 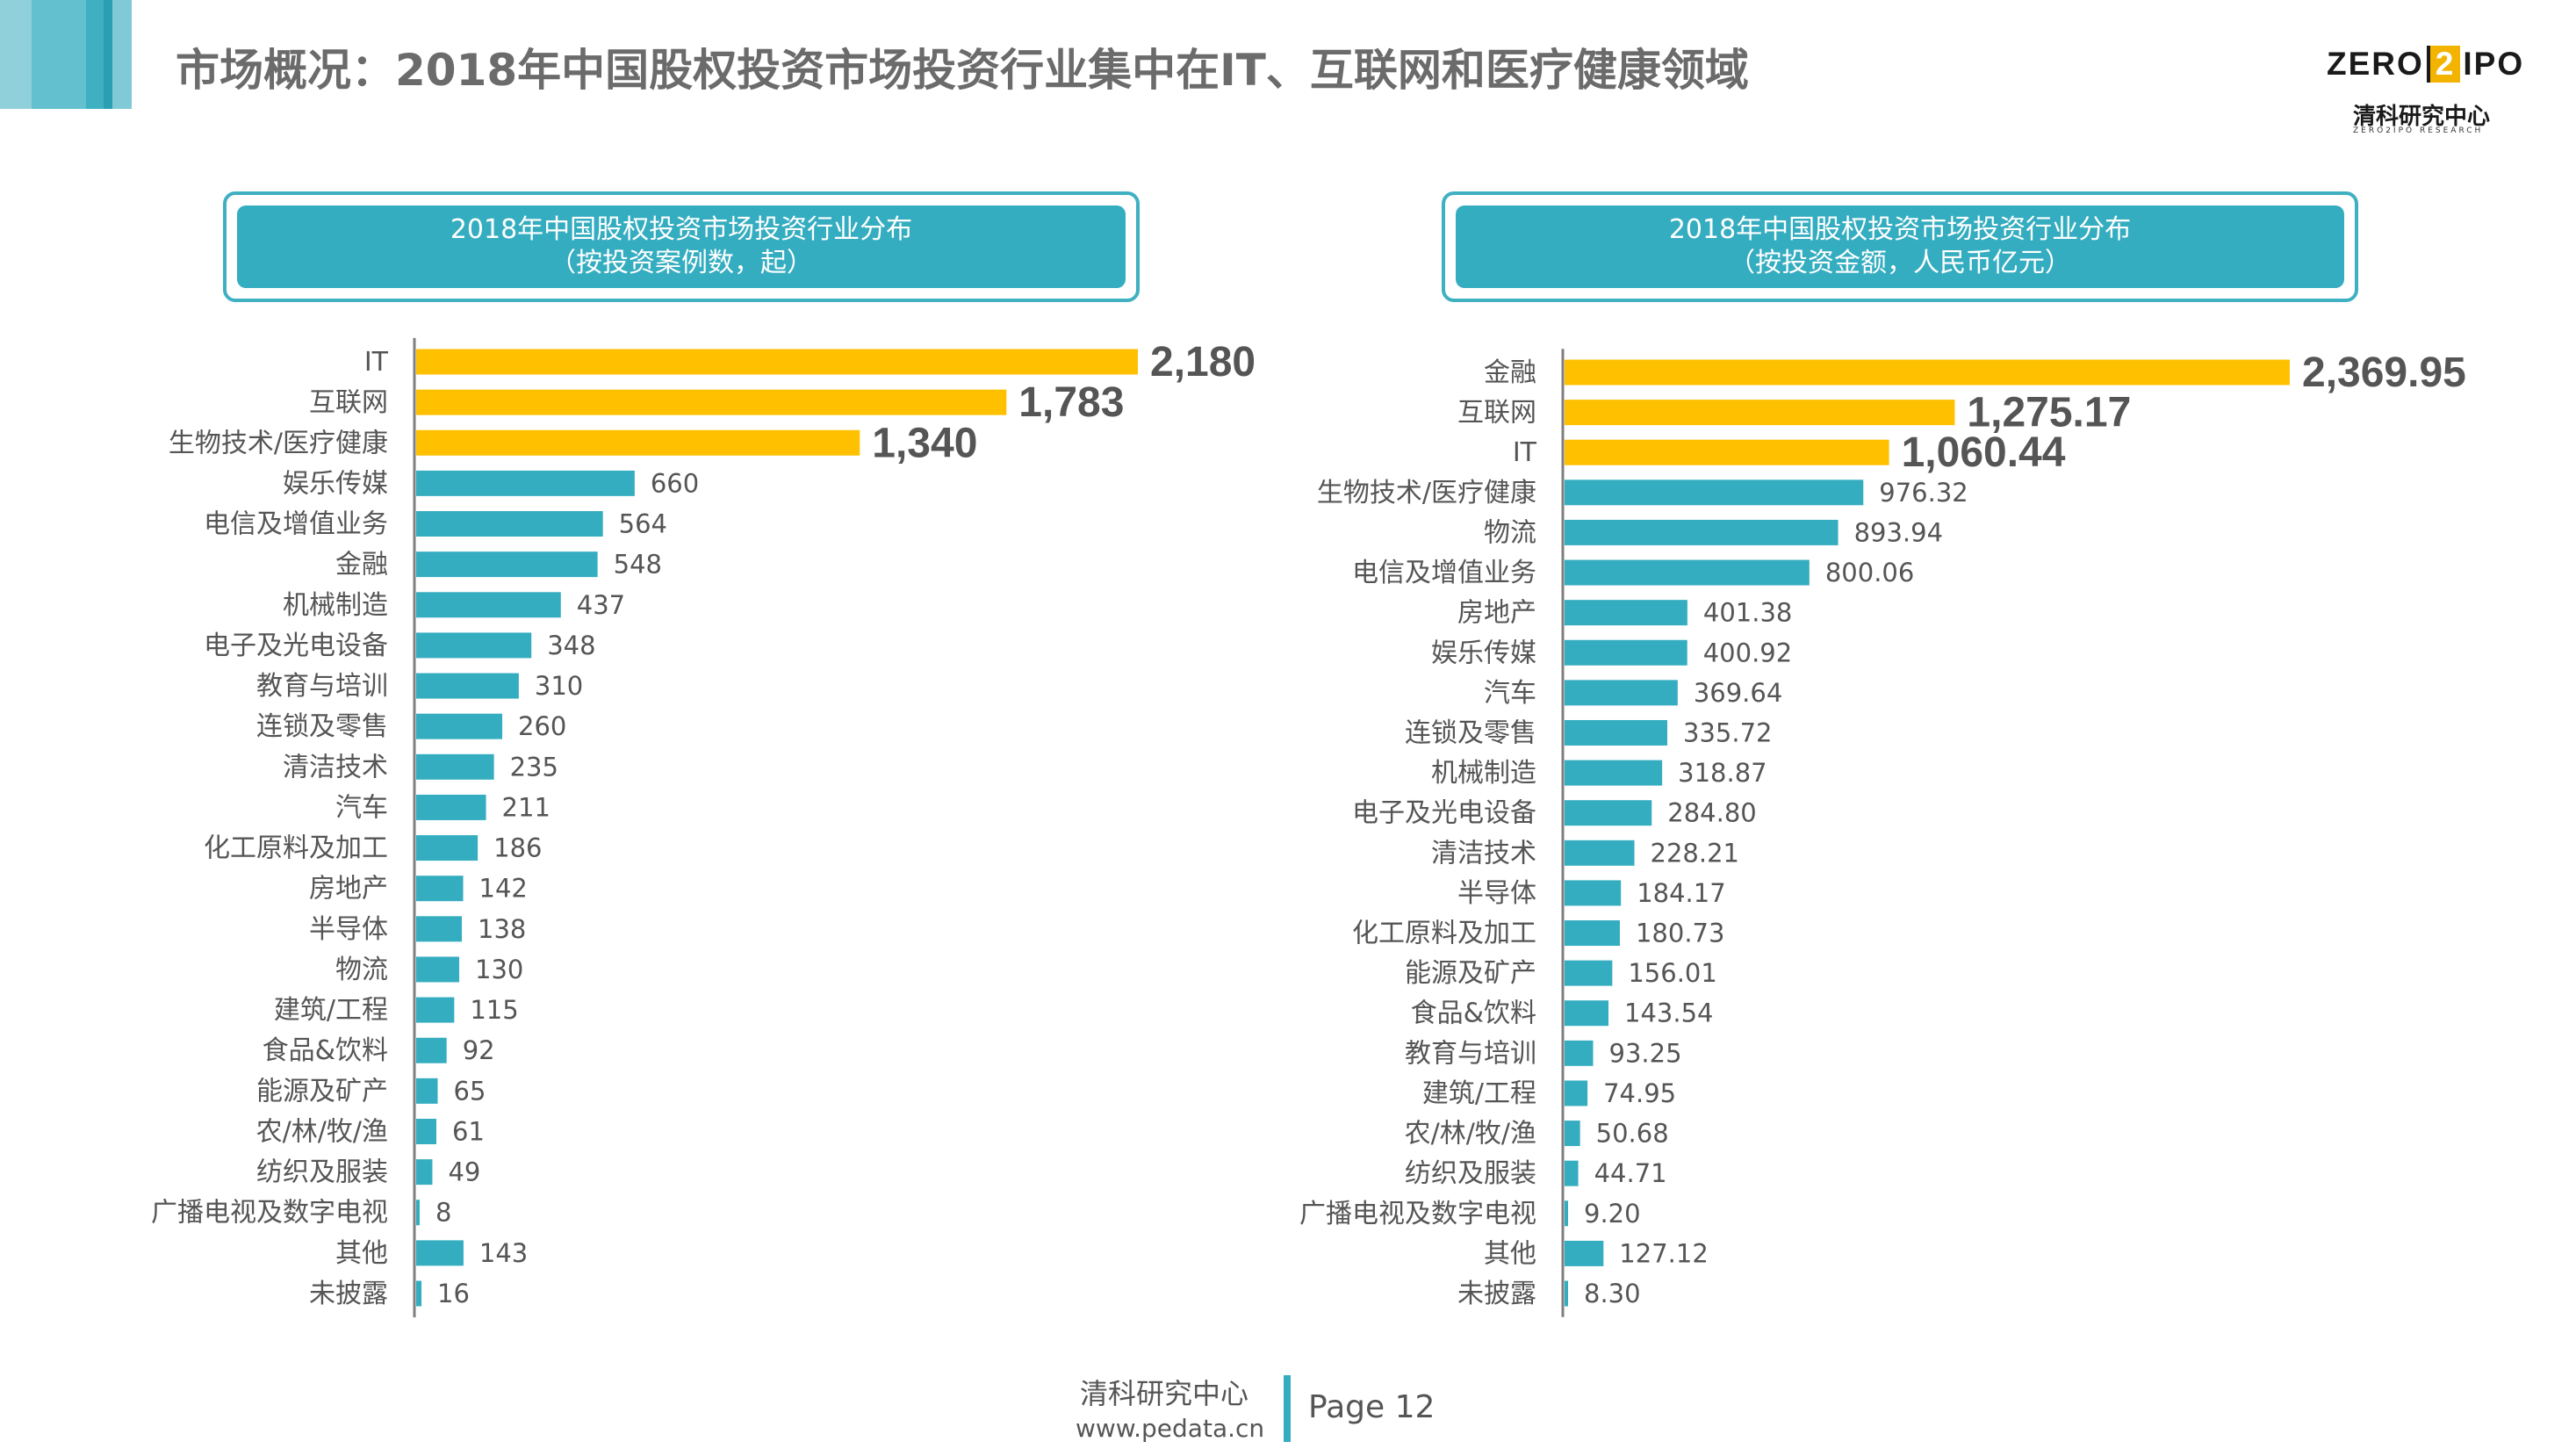 What do you see at coordinates (70, 54) in the screenshot?
I see `header-stripes` at bounding box center [70, 54].